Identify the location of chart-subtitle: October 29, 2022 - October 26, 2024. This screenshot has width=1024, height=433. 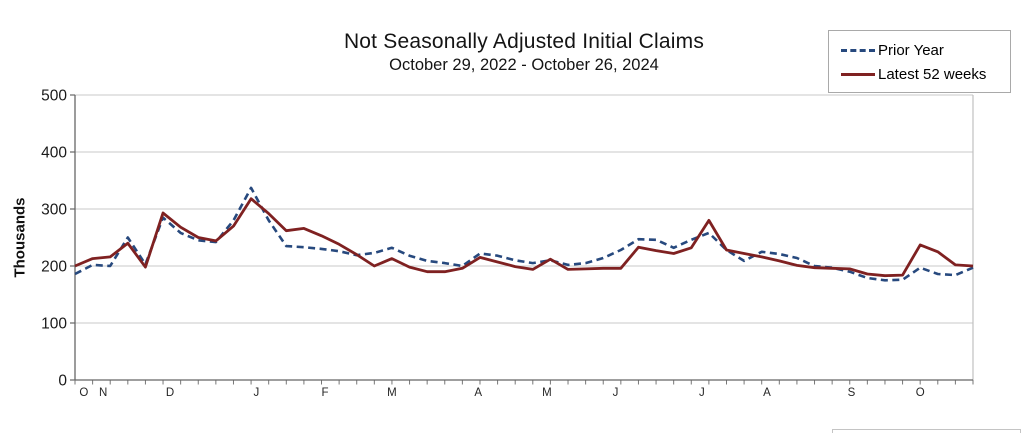
(524, 65).